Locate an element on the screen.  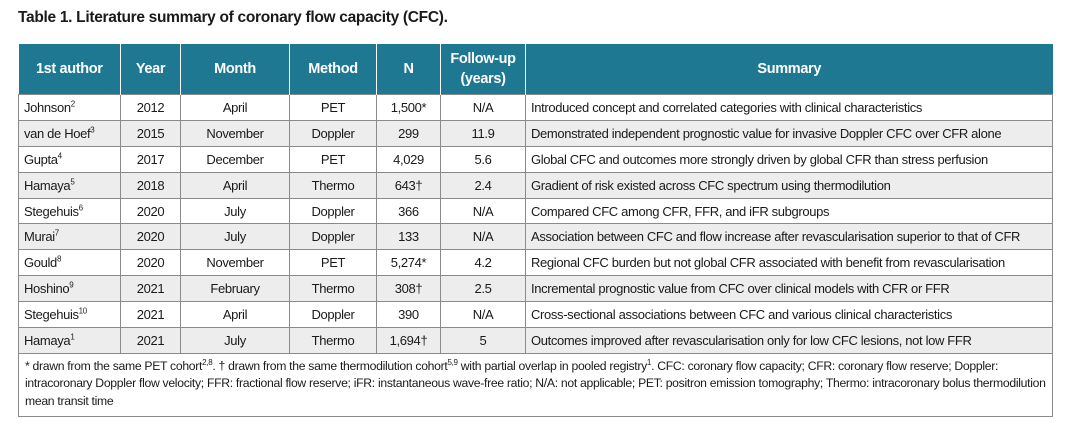
header-cell: N is located at coordinates (408, 69).